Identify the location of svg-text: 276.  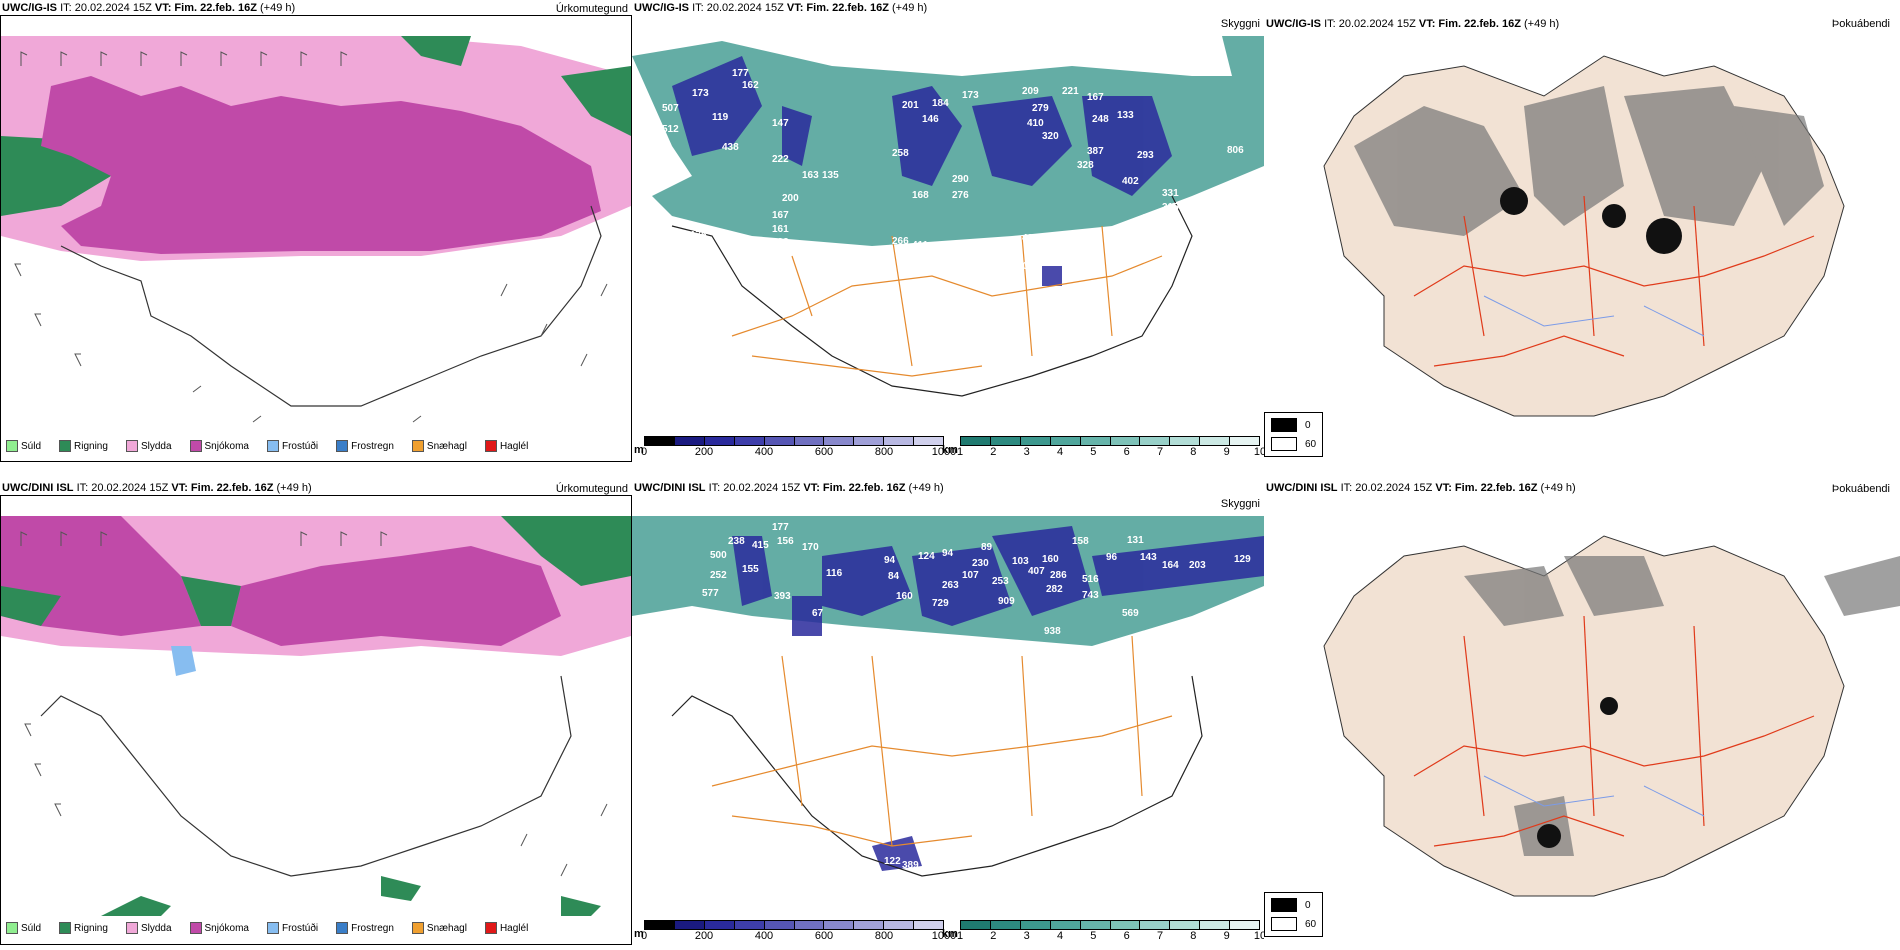
(960, 195).